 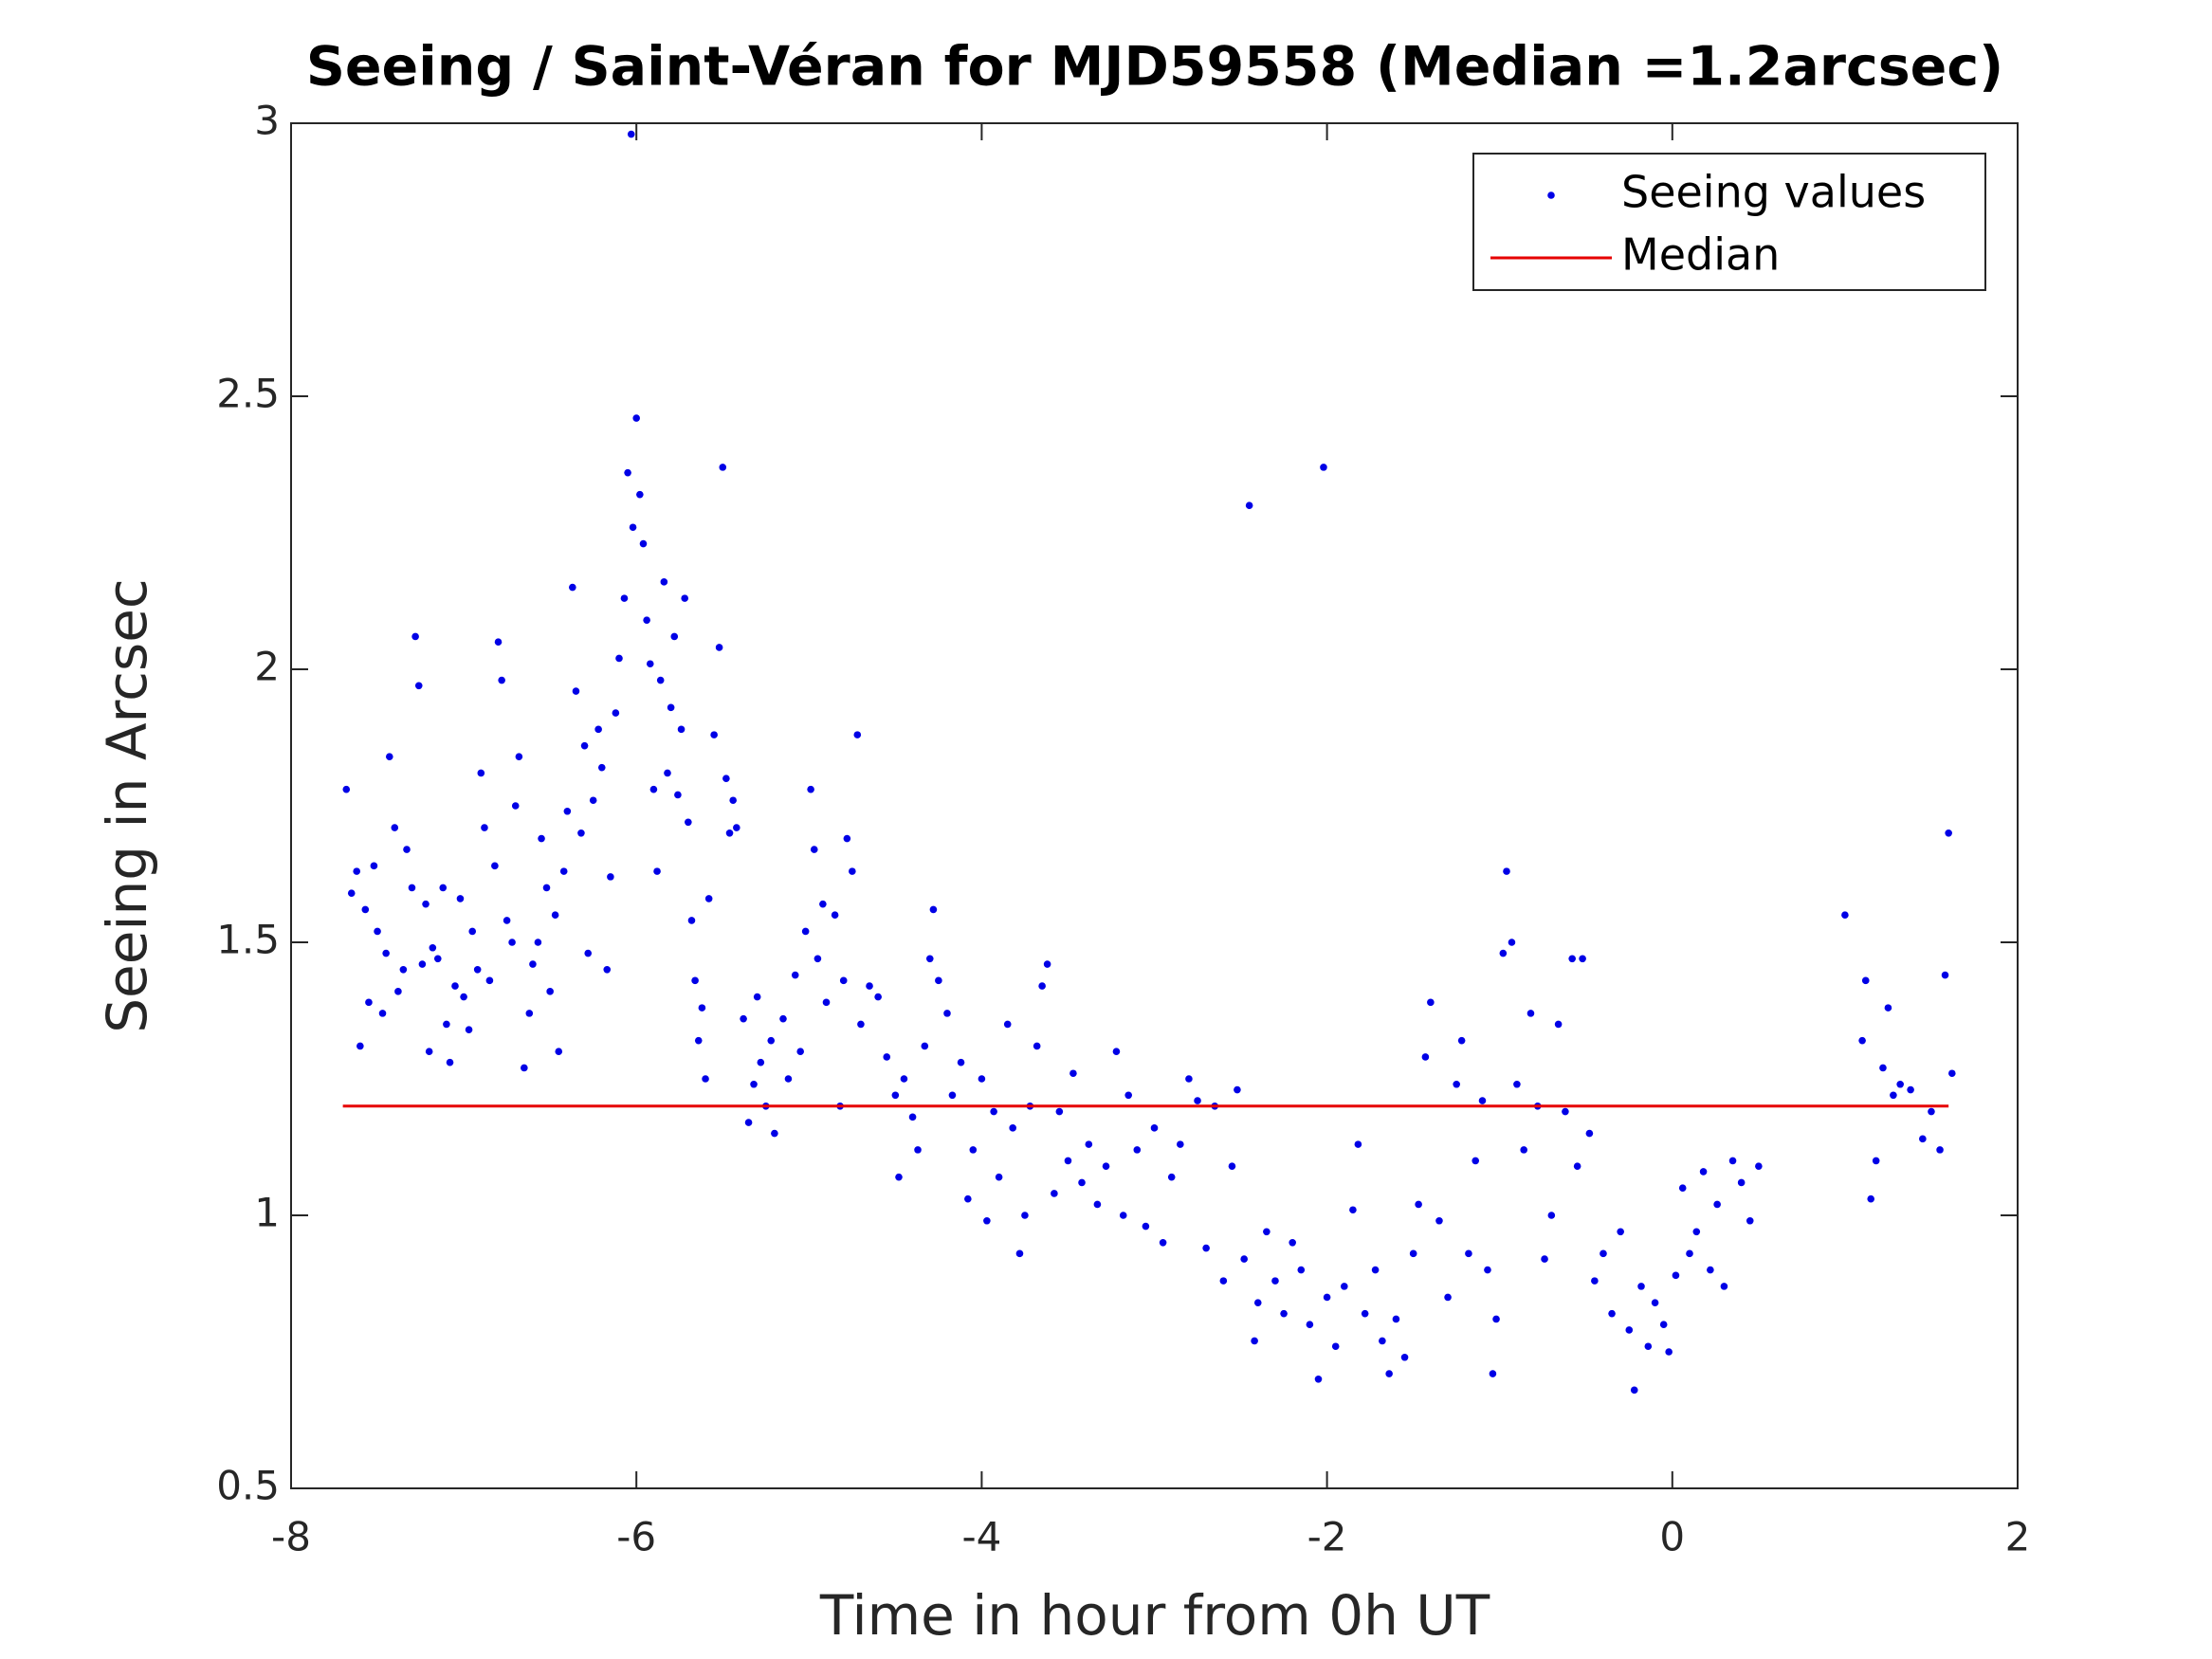 I want to click on x-tick-label: -4, so click(x=981, y=1537).